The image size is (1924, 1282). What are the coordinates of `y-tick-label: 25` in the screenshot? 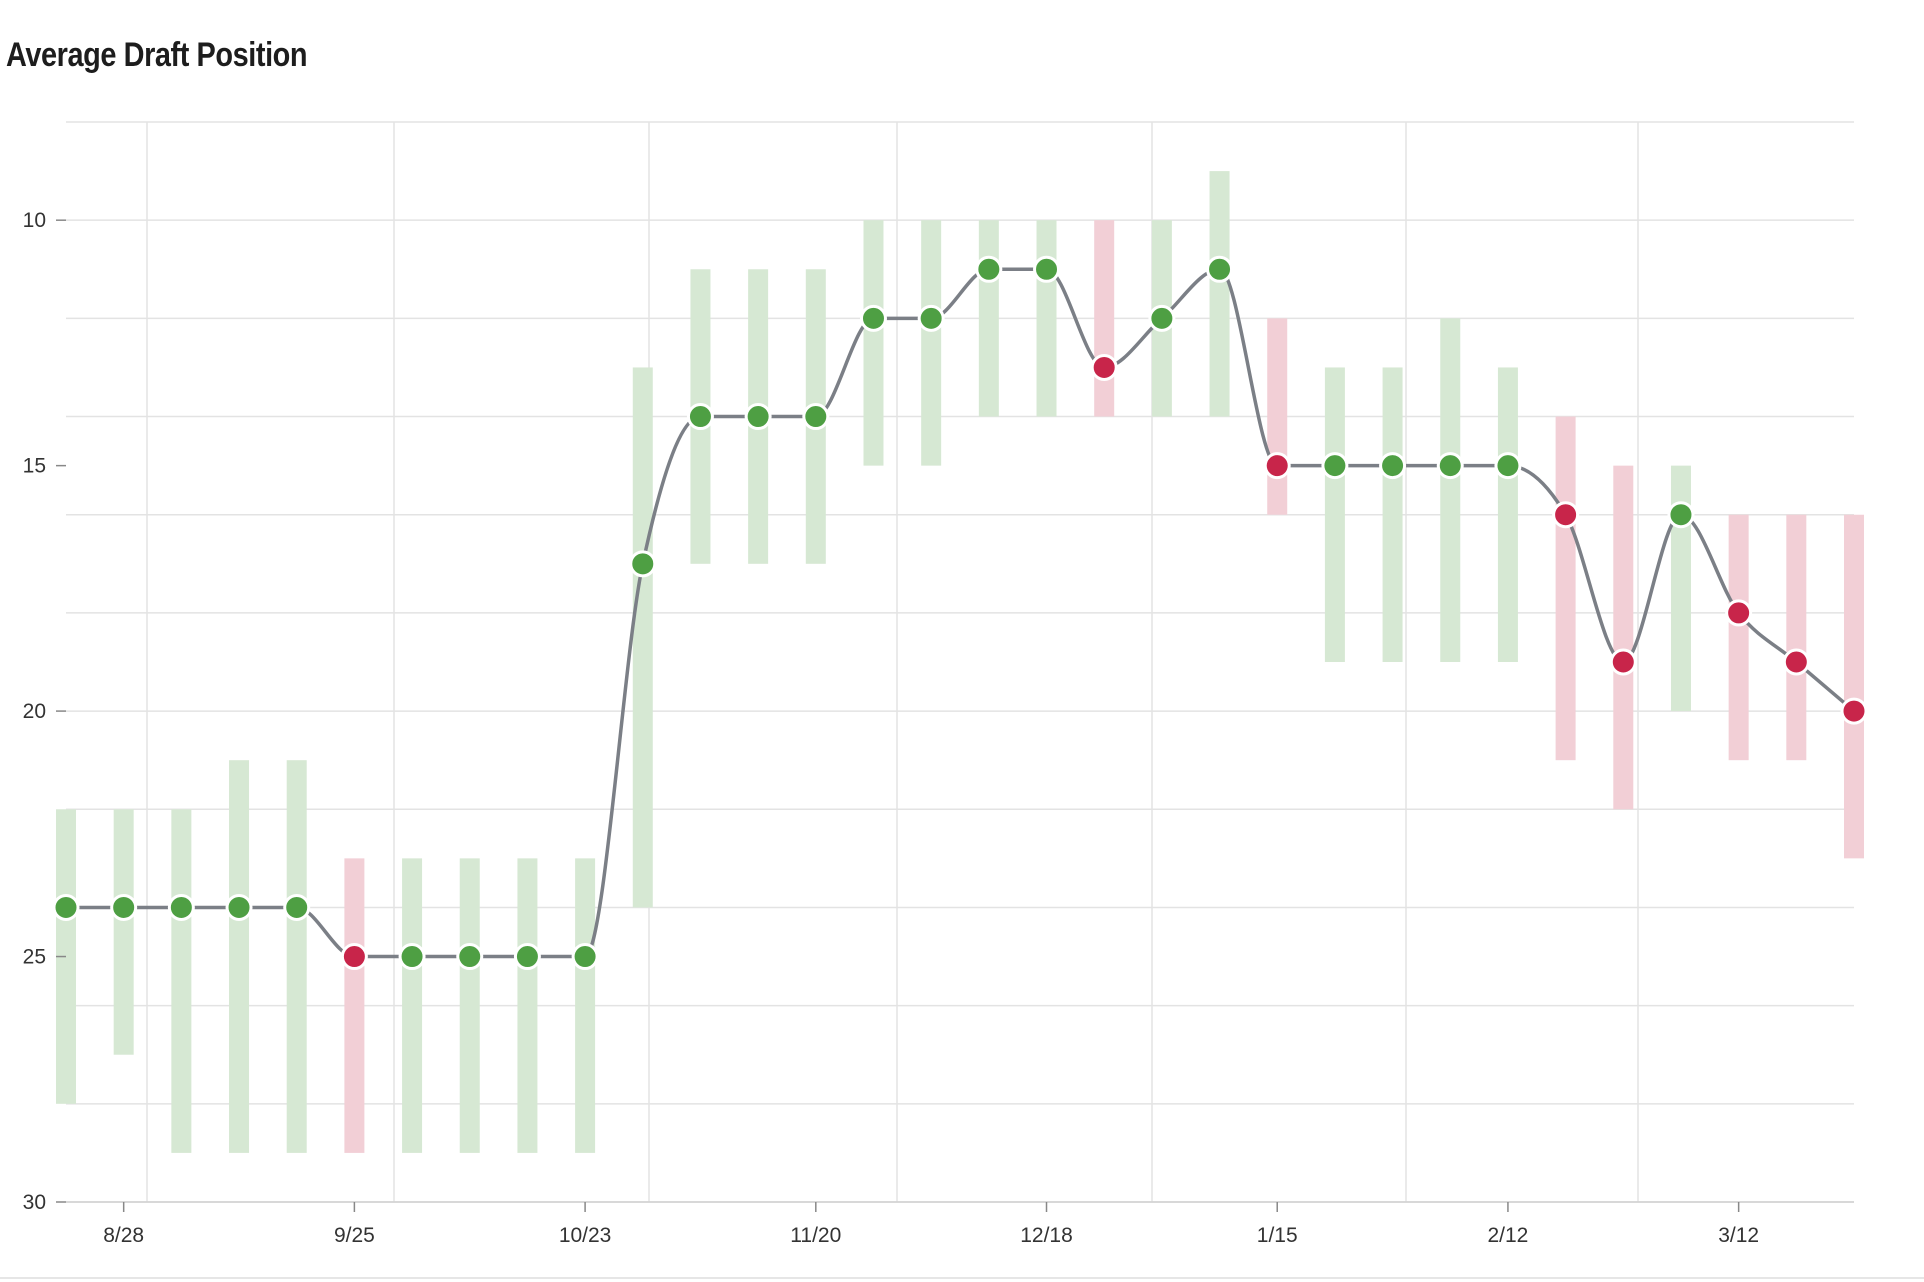 It's located at (34, 957).